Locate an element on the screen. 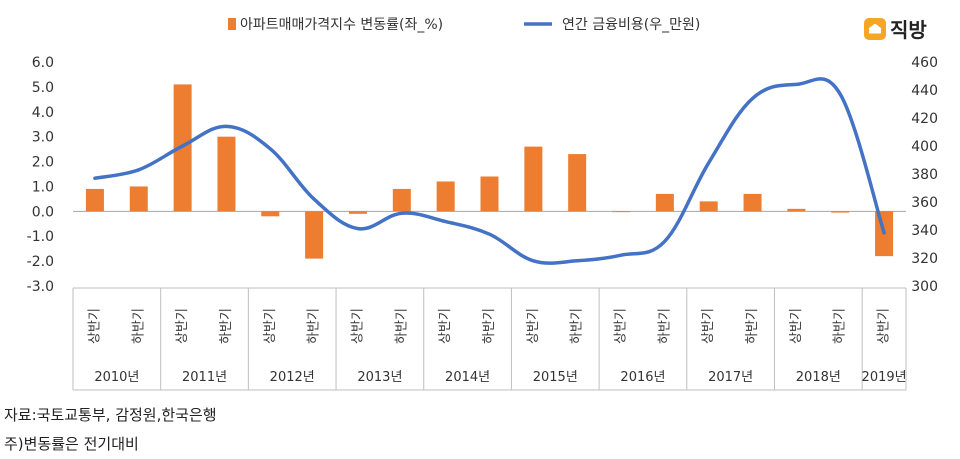  year-label: 2010년 is located at coordinates (116, 377).